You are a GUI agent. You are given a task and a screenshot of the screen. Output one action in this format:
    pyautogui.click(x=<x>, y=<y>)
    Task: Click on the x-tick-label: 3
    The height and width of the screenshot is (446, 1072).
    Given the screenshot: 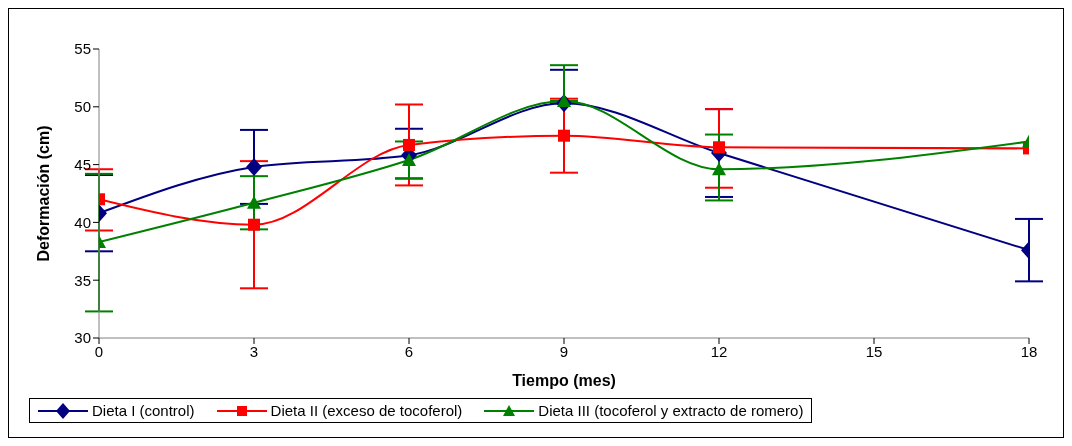 What is the action you would take?
    pyautogui.click(x=254, y=351)
    